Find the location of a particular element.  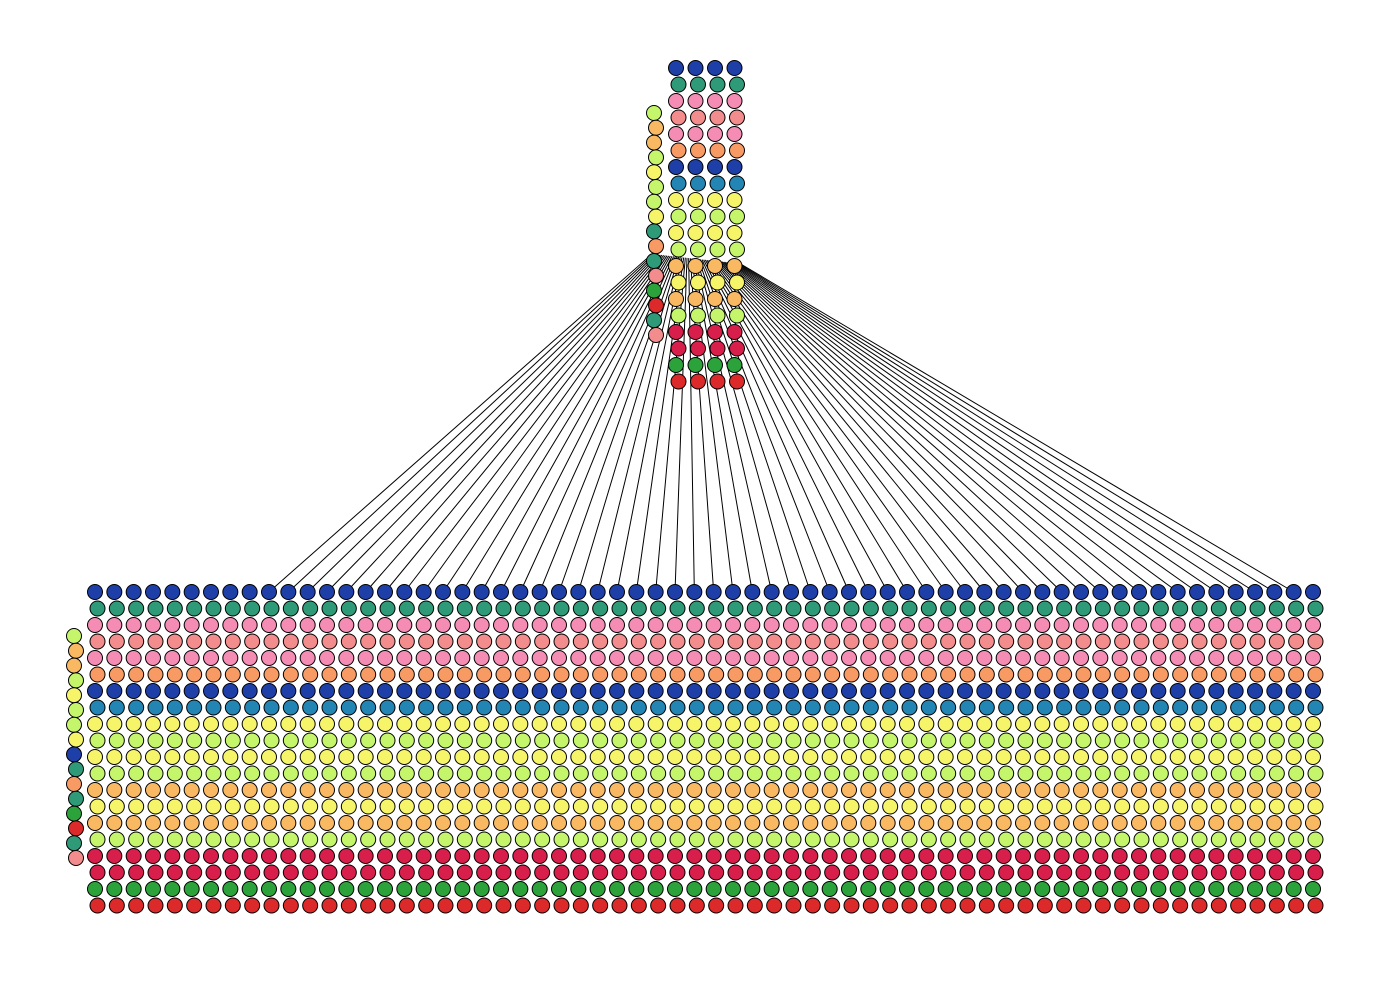

top-side-node is located at coordinates (656, 335).